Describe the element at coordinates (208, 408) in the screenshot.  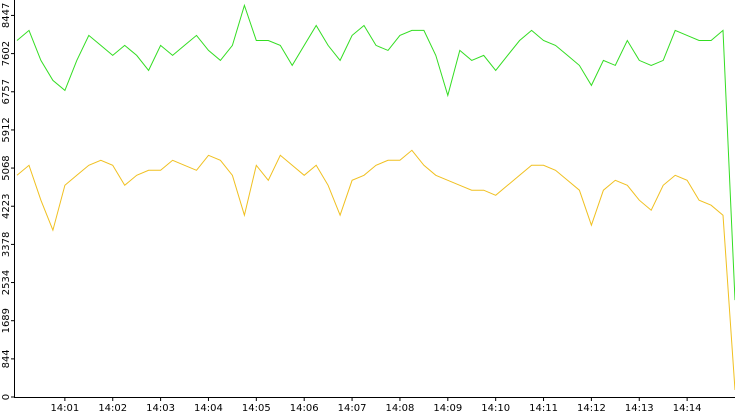
I see `x-tick-label: 14:04` at that location.